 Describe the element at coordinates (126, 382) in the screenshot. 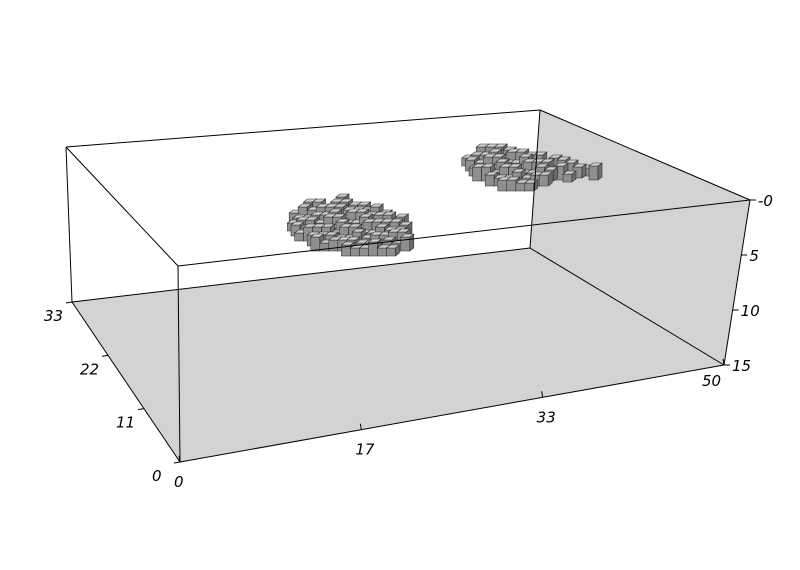

I see `y-axis-line` at that location.